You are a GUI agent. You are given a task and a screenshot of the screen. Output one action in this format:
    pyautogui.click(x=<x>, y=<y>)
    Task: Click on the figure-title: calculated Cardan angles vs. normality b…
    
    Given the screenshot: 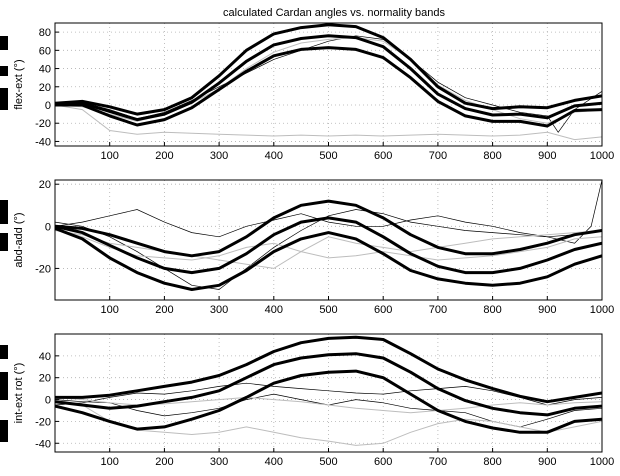 What is the action you would take?
    pyautogui.click(x=334, y=13)
    